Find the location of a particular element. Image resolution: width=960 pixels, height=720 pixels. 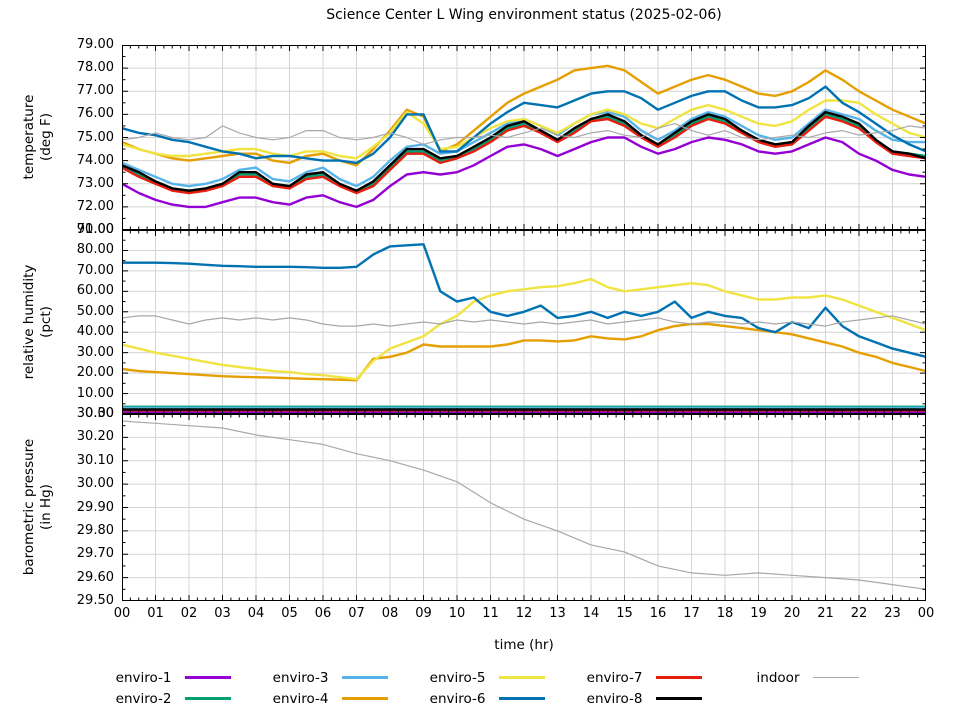

x-tick-label: 15 is located at coordinates (624, 613).